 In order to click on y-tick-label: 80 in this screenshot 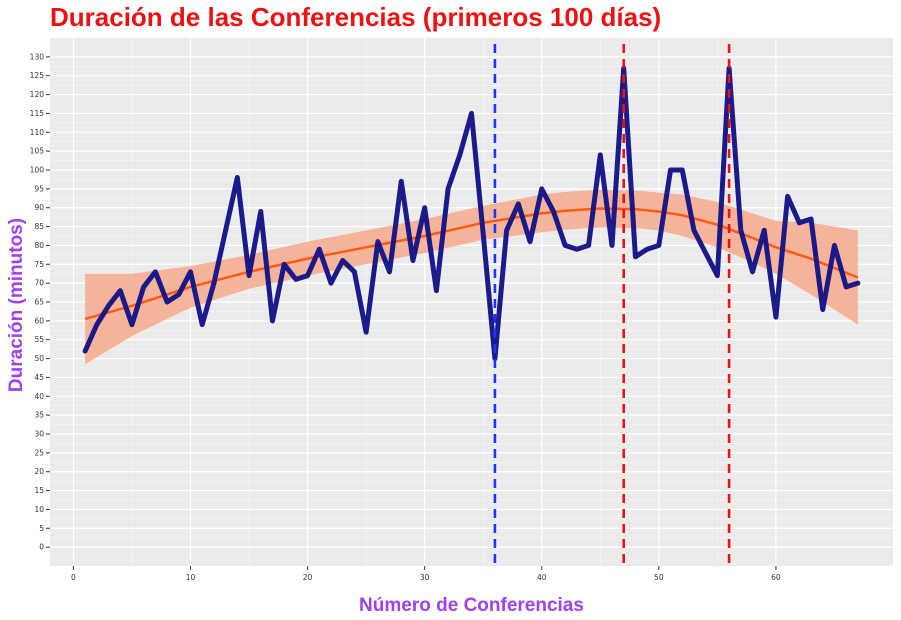, I will do `click(39, 245)`.